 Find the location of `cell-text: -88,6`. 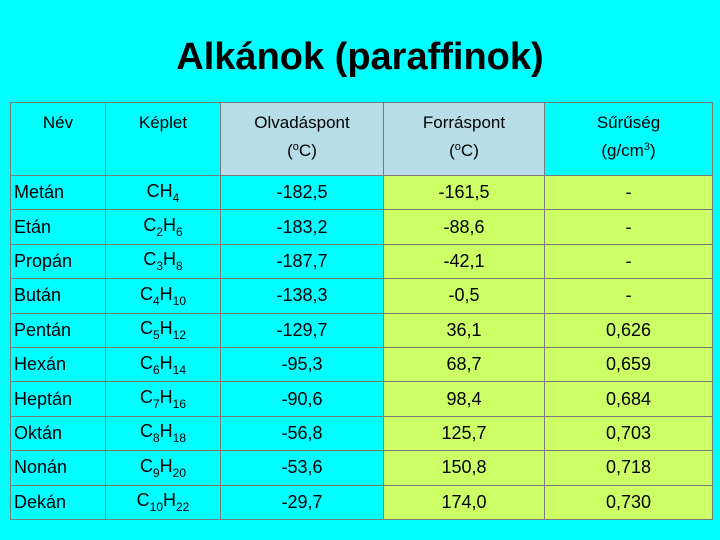

cell-text: -88,6 is located at coordinates (464, 226).